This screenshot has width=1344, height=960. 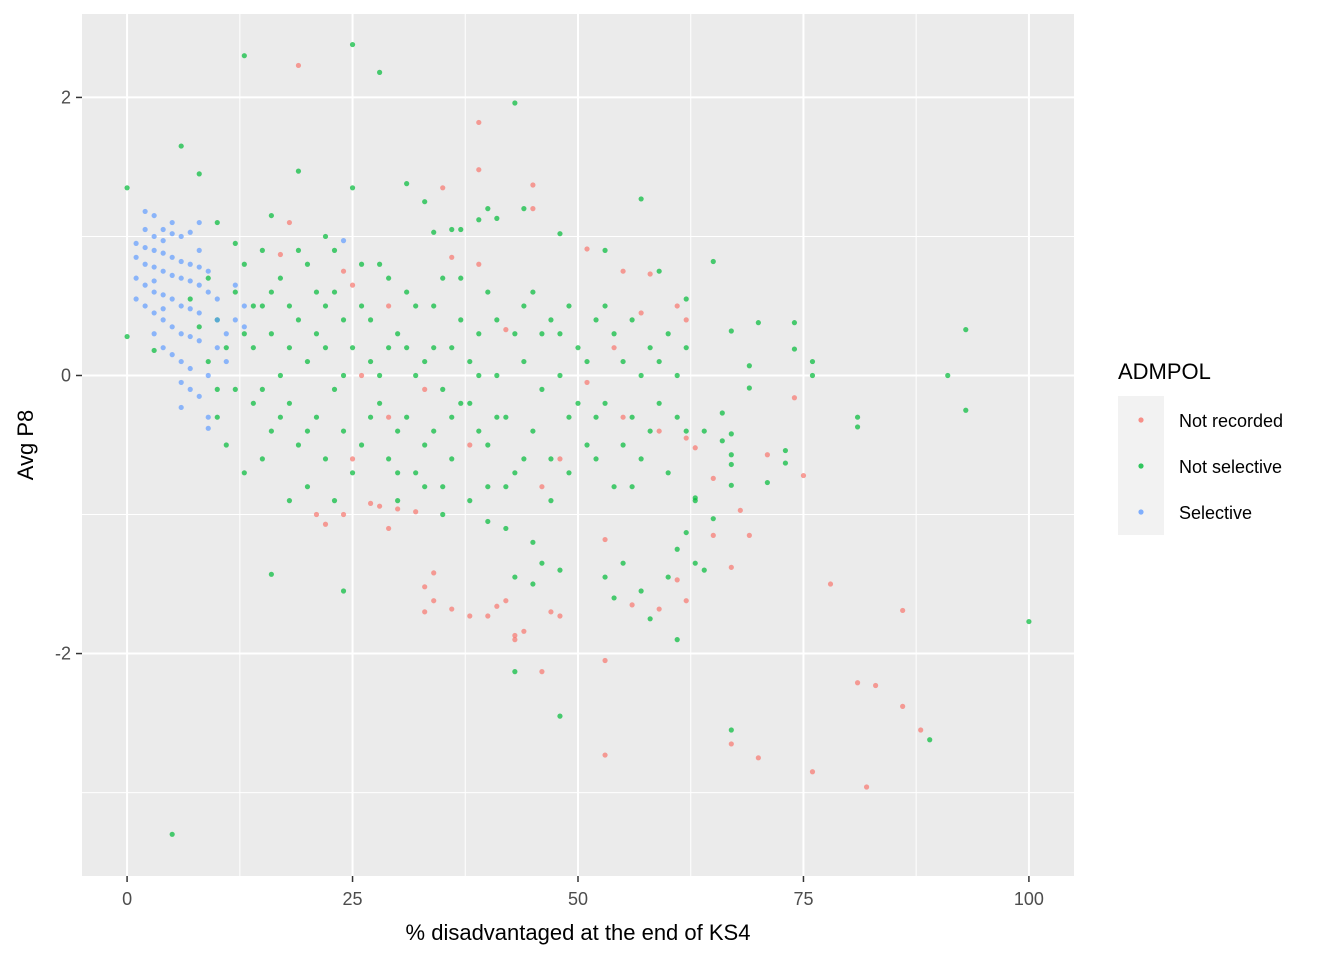 I want to click on legend-label-not-recorded: Not recorded, so click(x=1231, y=421).